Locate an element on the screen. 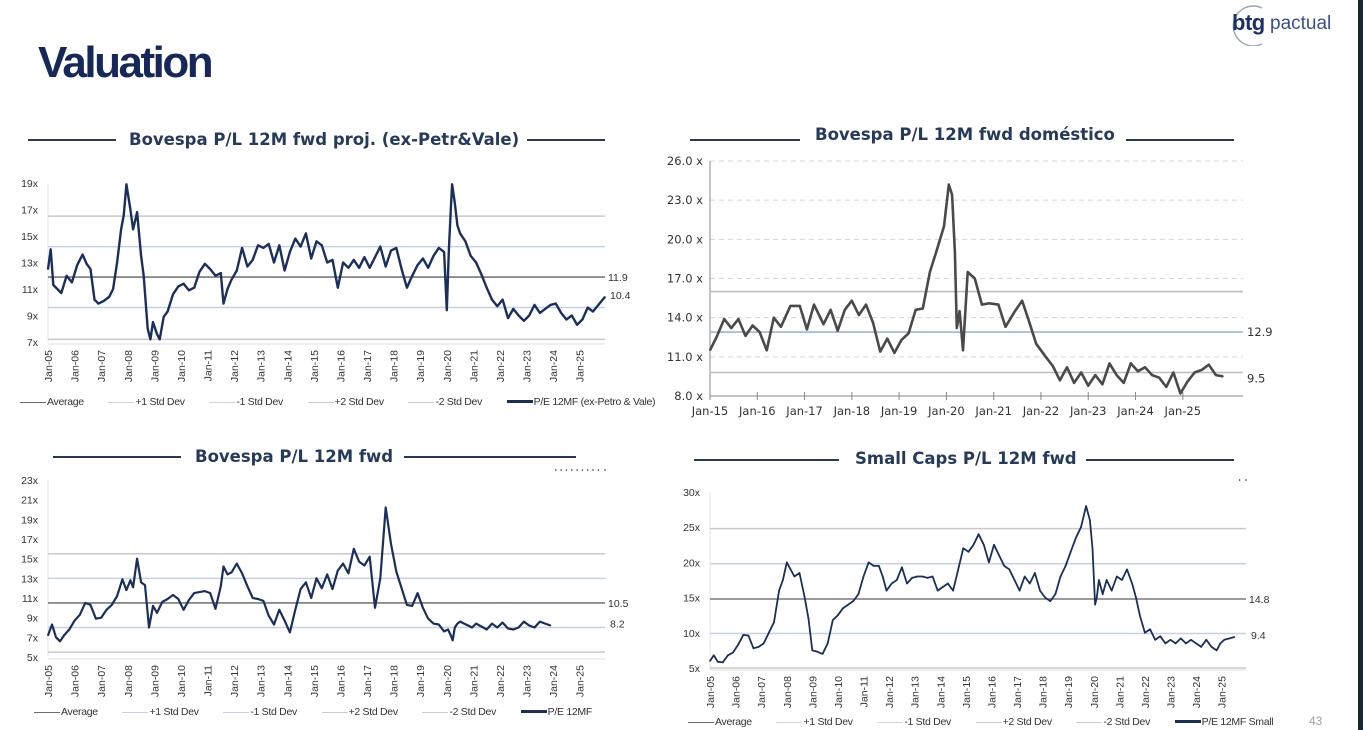 The height and width of the screenshot is (730, 1363). legend-average: Average is located at coordinates (66, 712).